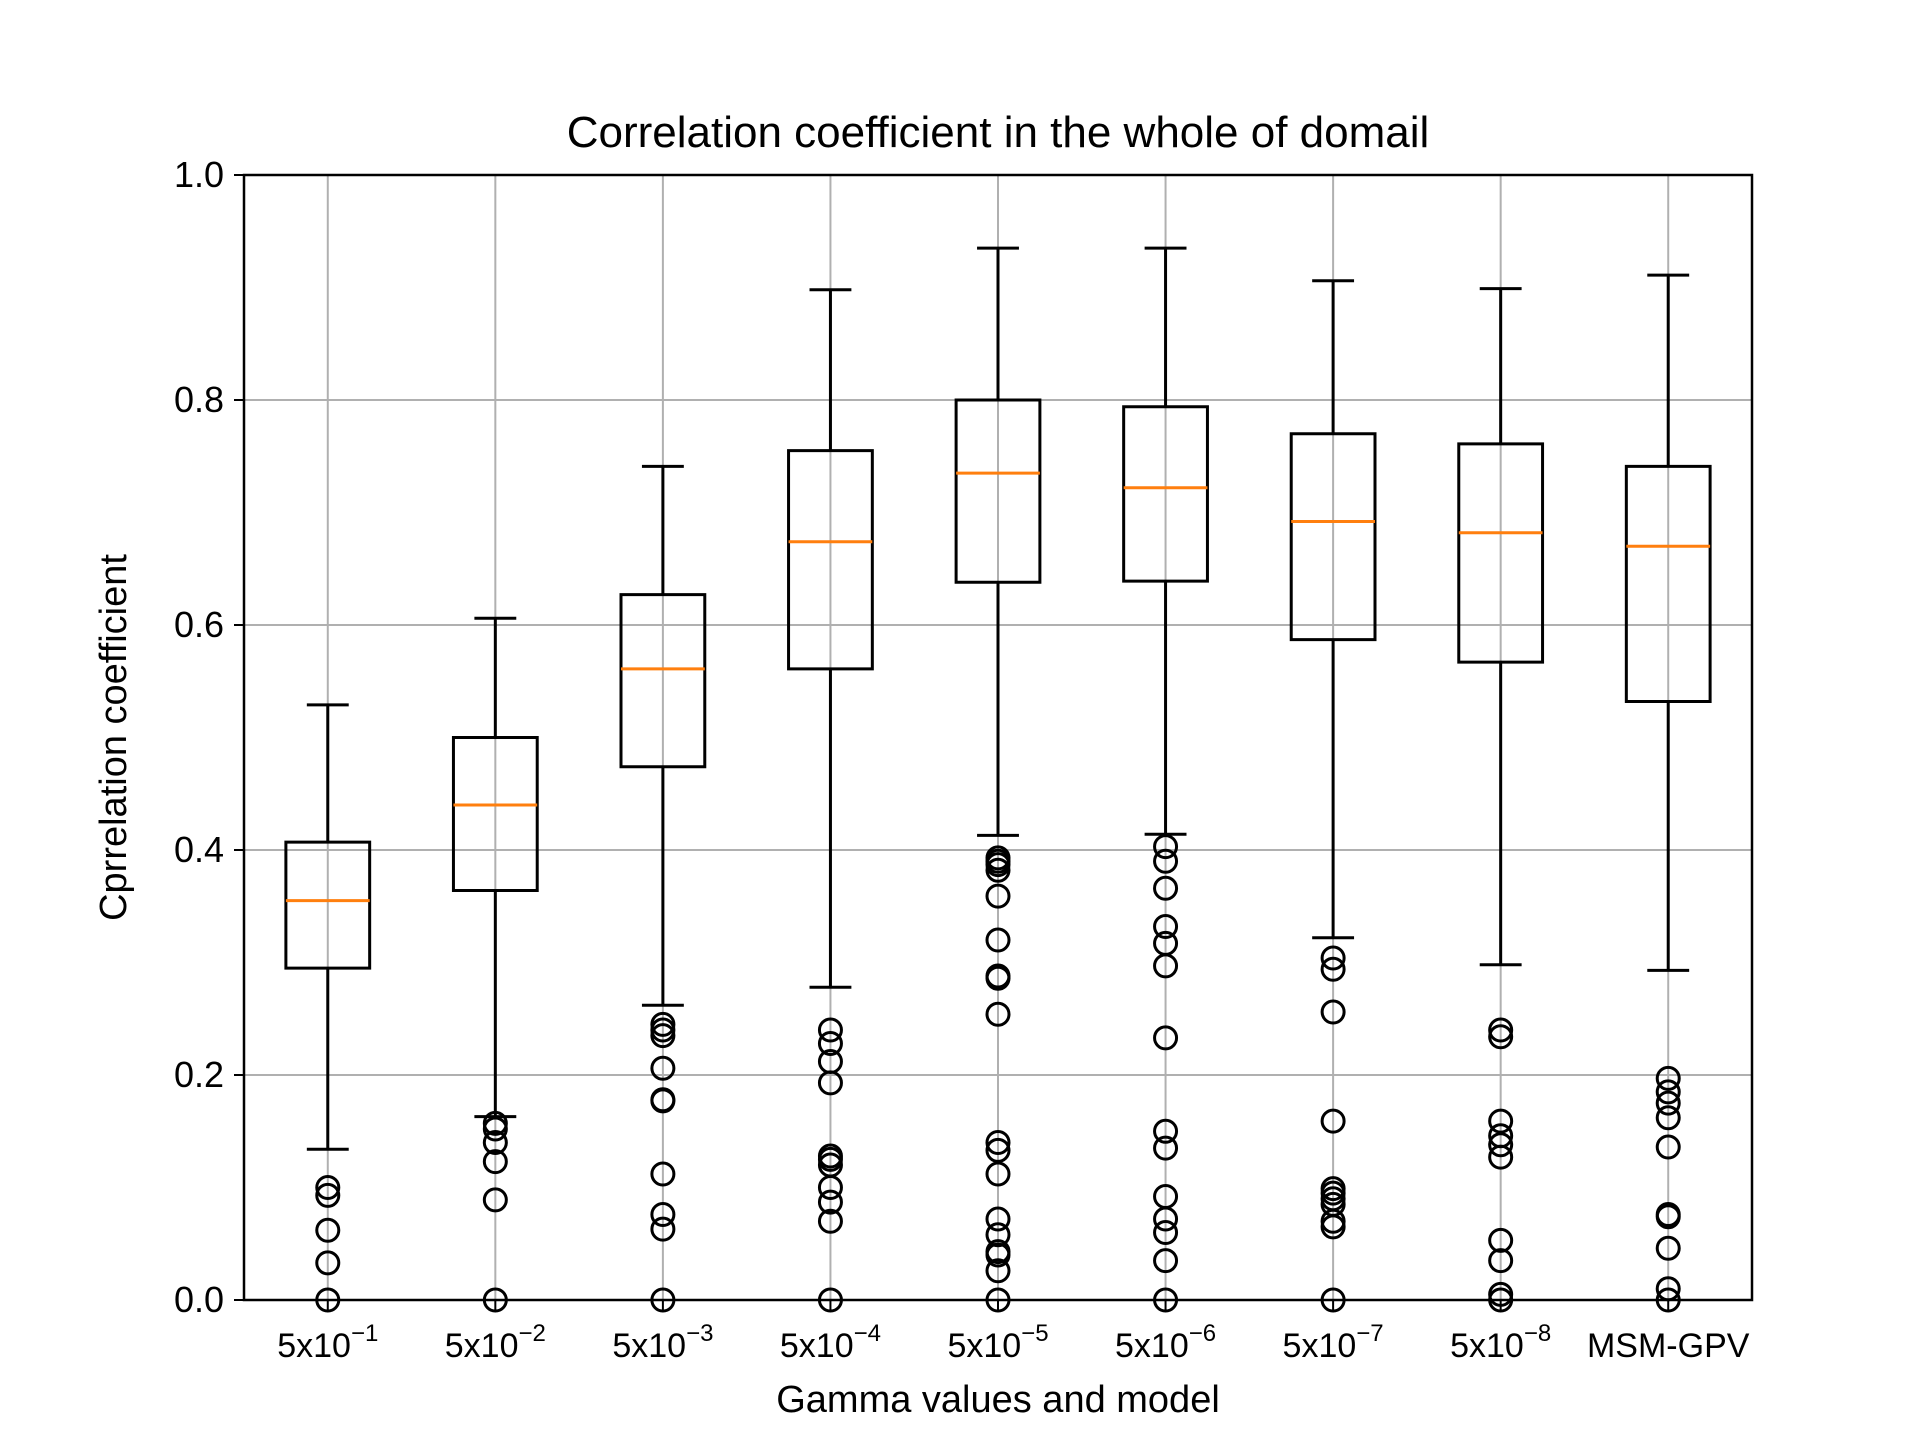 The height and width of the screenshot is (1440, 1920). What do you see at coordinates (495, 1342) in the screenshot?
I see `x-tick-label: 5x10⁻²` at bounding box center [495, 1342].